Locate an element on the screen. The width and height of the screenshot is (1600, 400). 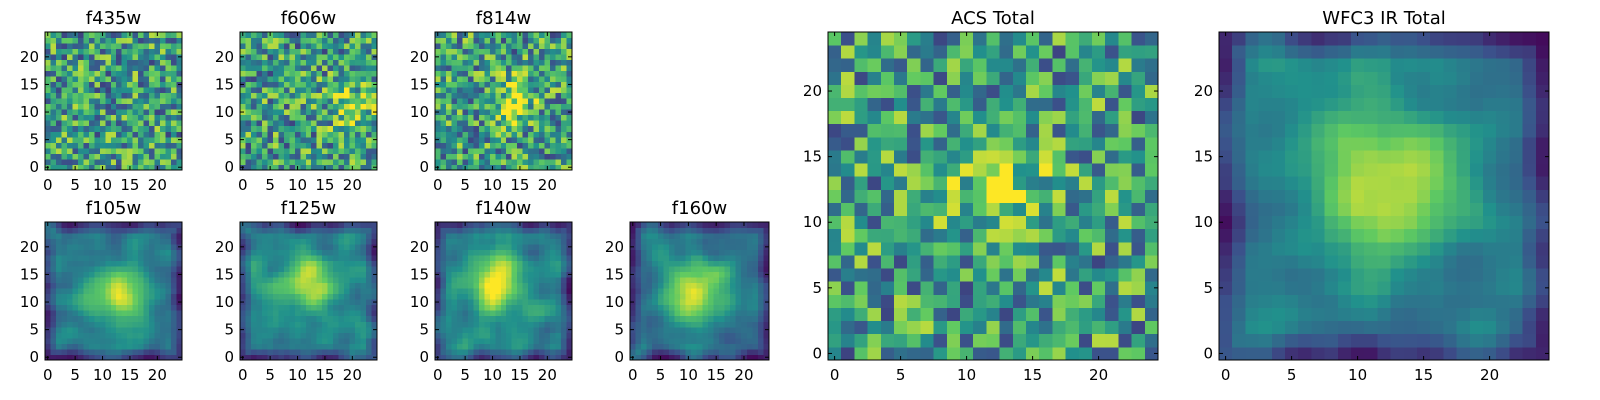
y-tick-label: 10 is located at coordinates (224, 302).